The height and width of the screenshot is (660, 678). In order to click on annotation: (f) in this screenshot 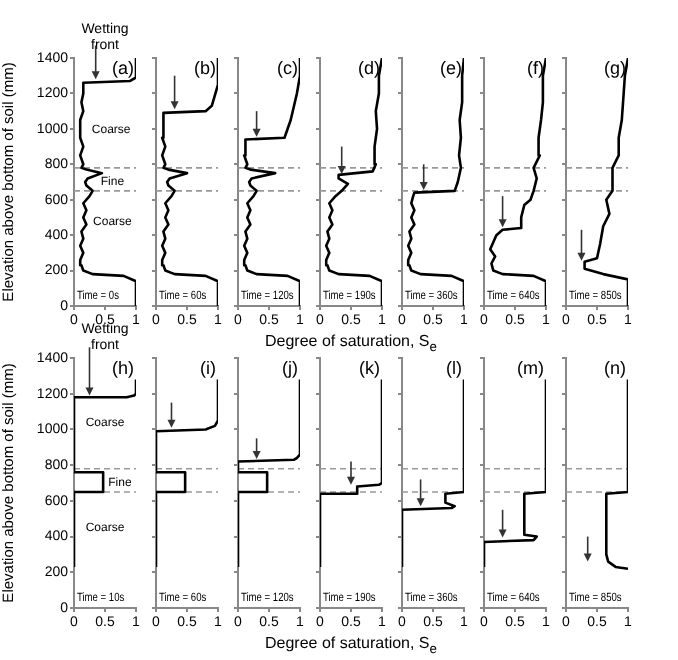, I will do `click(535, 67)`.